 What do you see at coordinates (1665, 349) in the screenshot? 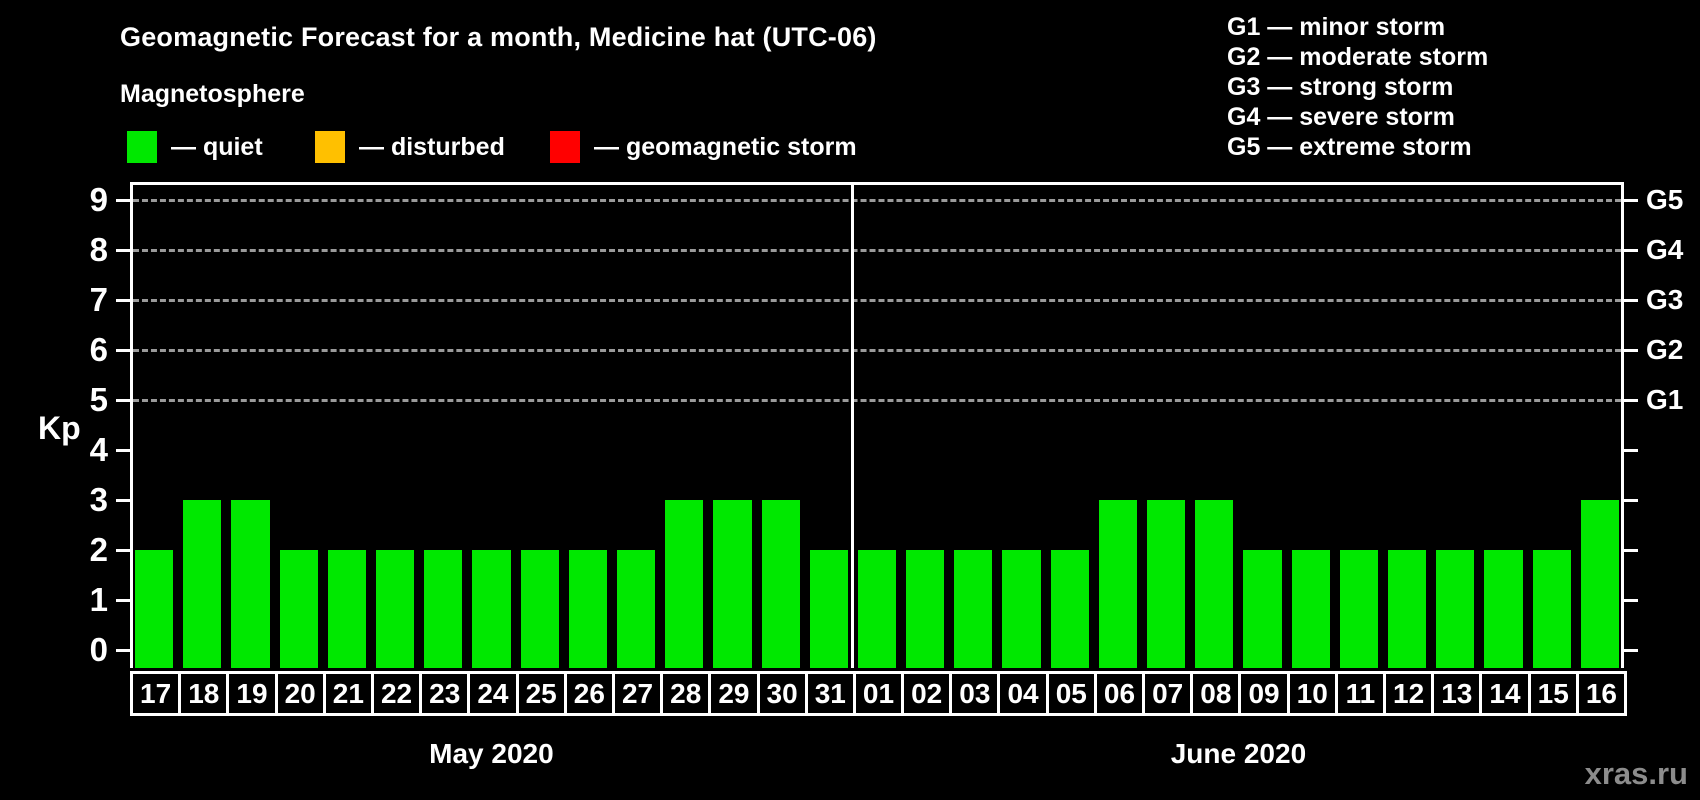
I see `g-scale-label-g2: G2` at bounding box center [1665, 349].